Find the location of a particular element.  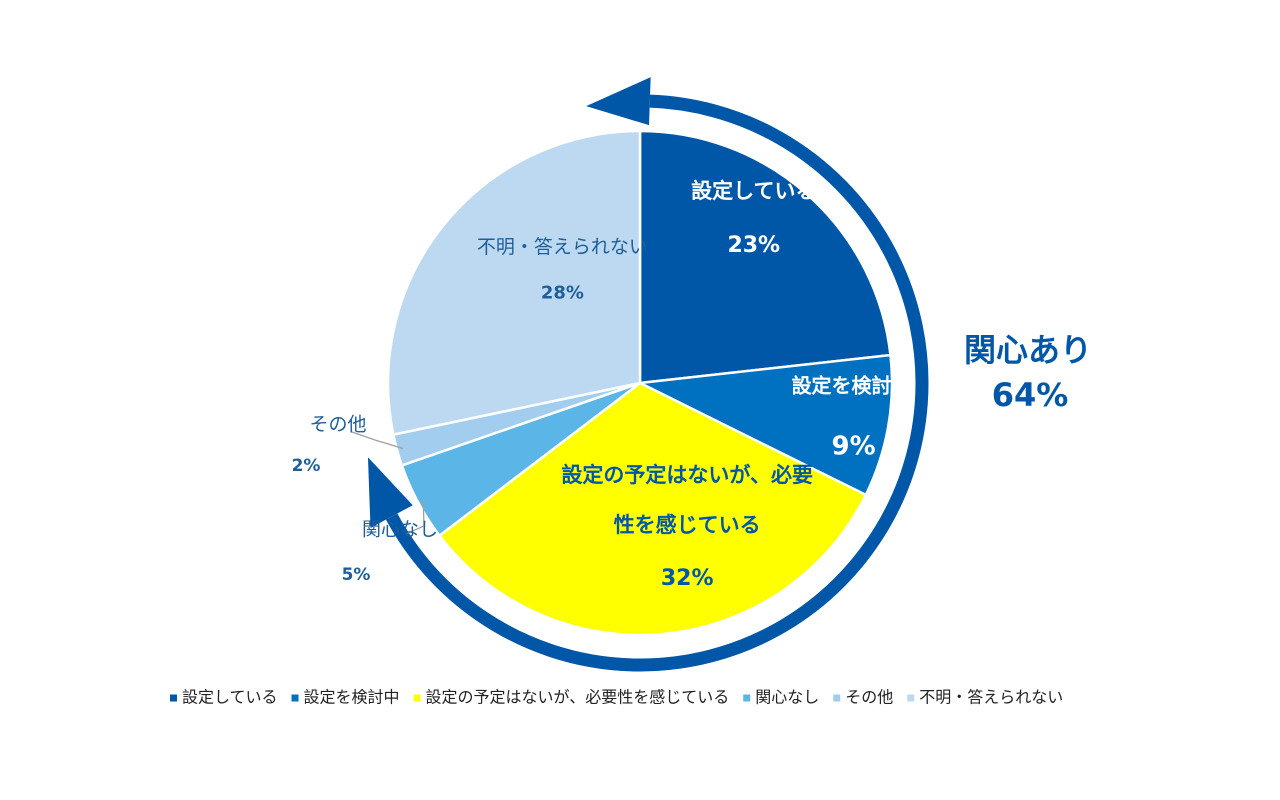

legend-label-4: 関心なし is located at coordinates (787, 697).